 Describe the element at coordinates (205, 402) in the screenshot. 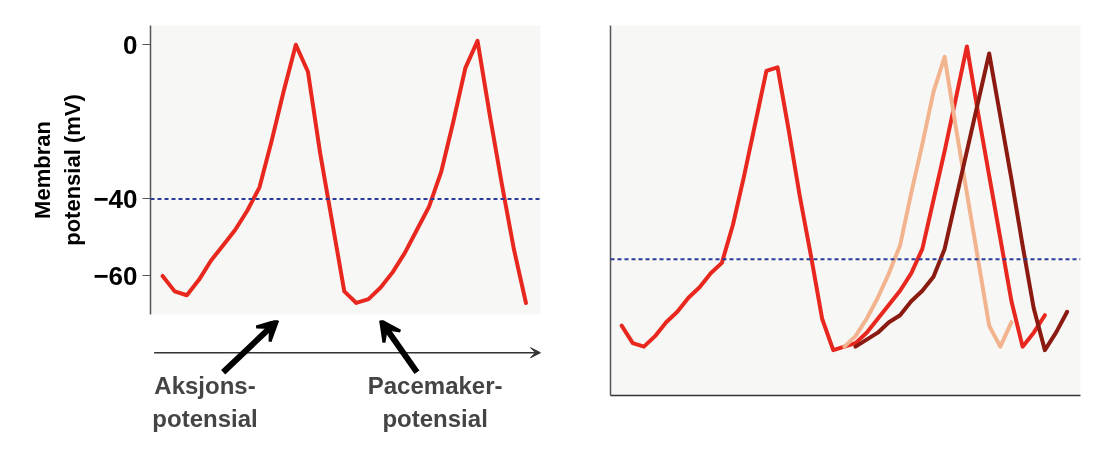

I see `text: Aksjons- potensial` at that location.